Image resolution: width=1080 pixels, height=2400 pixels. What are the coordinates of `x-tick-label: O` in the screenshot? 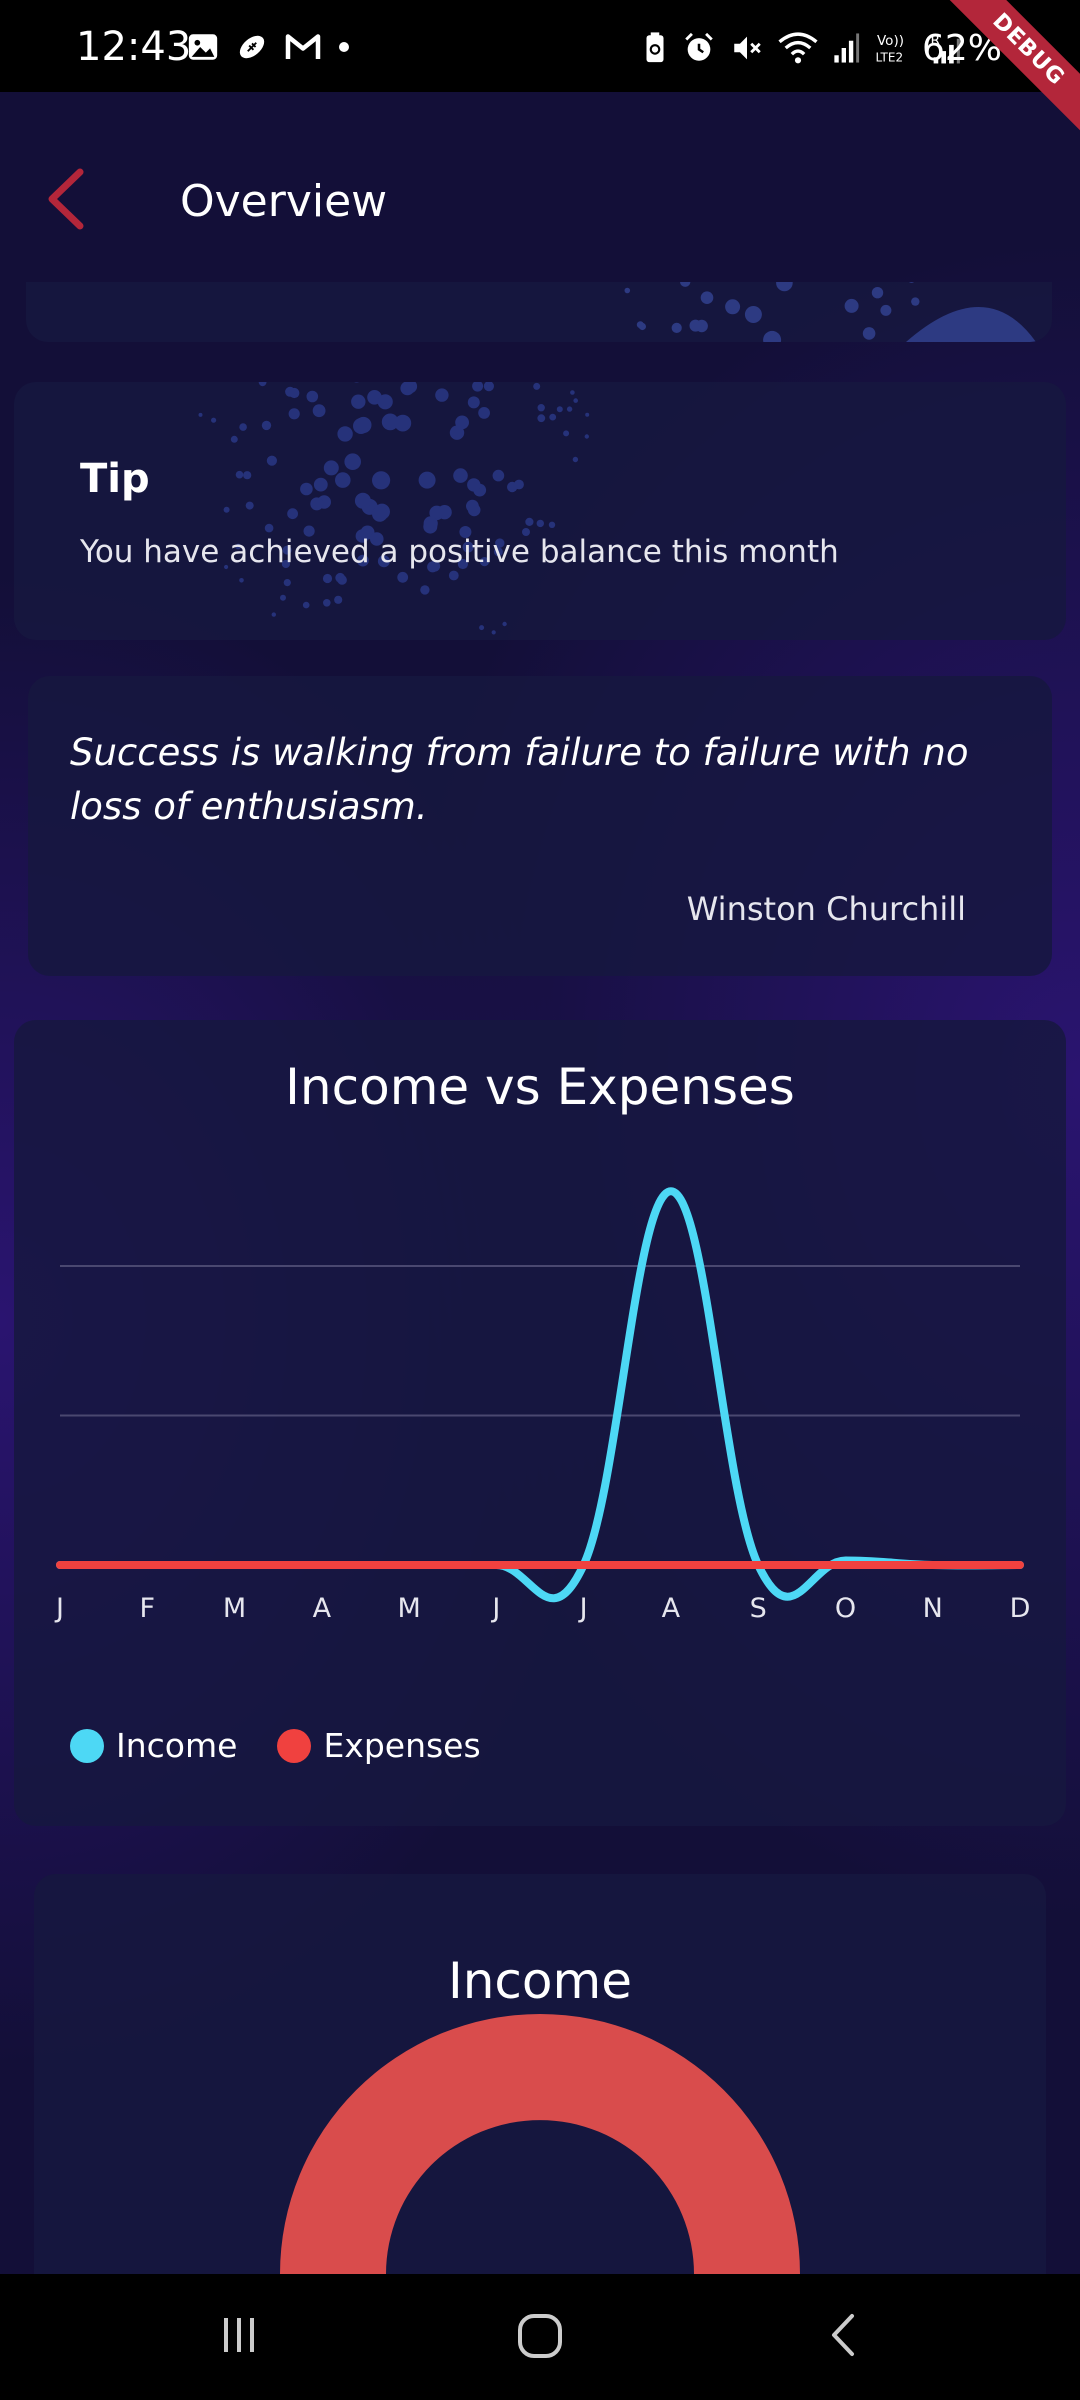 It's located at (845, 1608).